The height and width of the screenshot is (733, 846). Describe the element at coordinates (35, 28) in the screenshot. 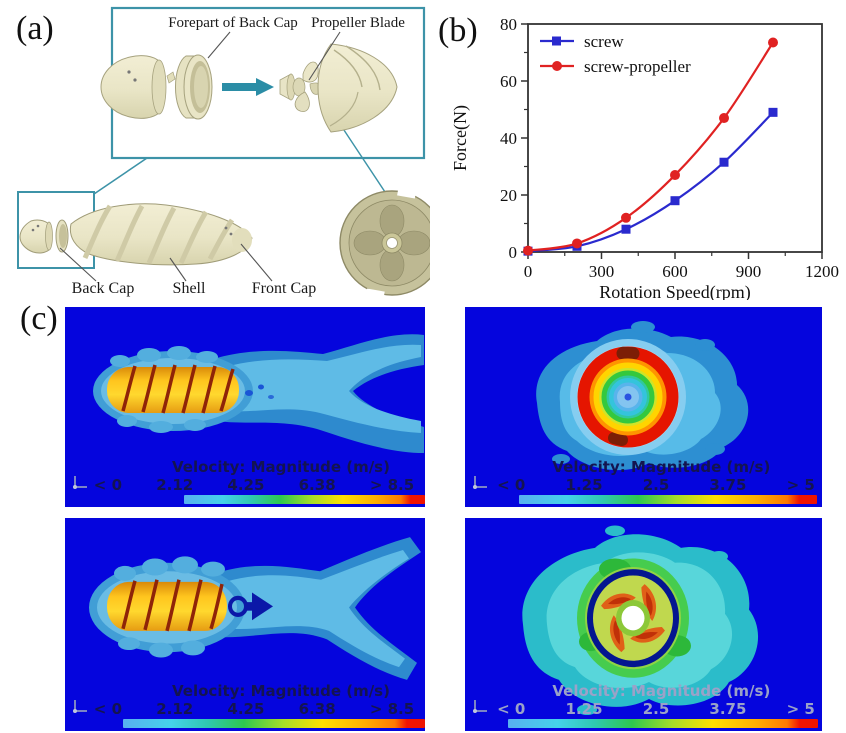

I see `panel-a-label: (a)` at that location.